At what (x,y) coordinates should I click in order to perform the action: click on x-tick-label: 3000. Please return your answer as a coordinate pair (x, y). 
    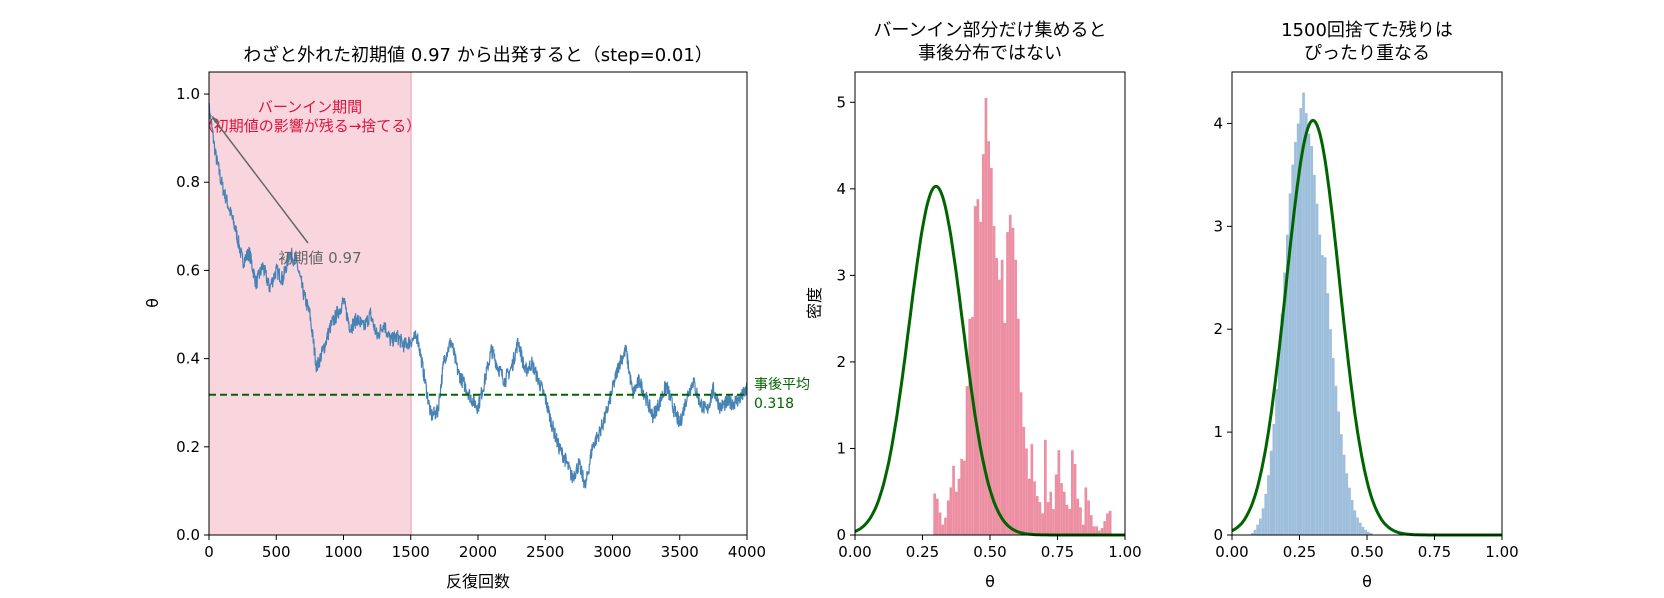
    Looking at the image, I should click on (612, 552).